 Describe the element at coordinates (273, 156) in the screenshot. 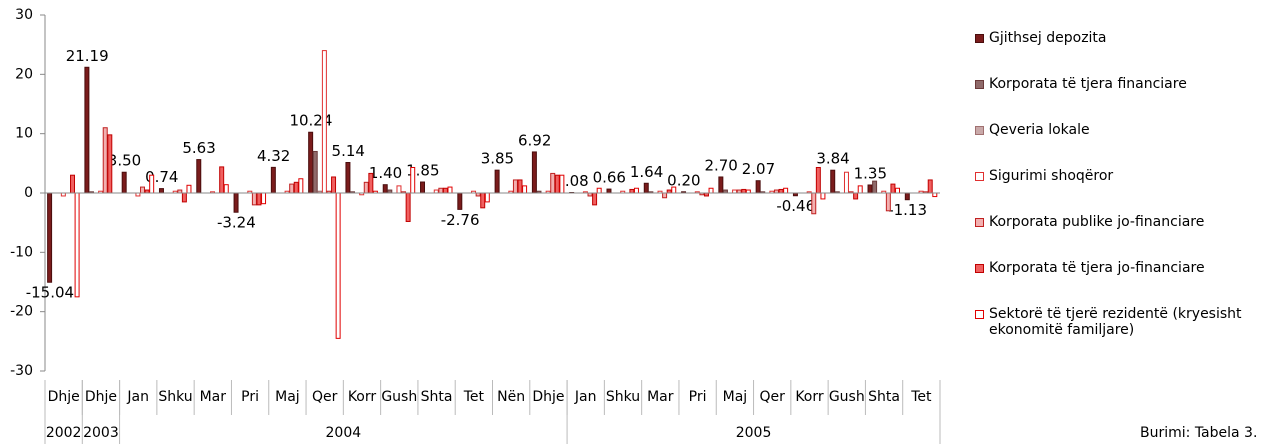

I see `data-label: 4.32` at that location.